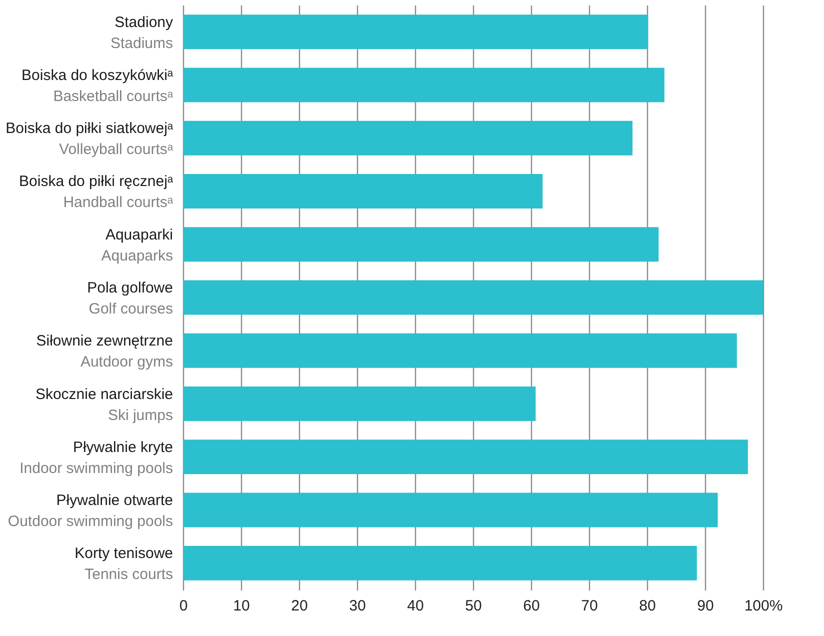 This screenshot has height=636, width=824. What do you see at coordinates (130, 299) in the screenshot?
I see `category-label: Pola golfowe Golf courses` at bounding box center [130, 299].